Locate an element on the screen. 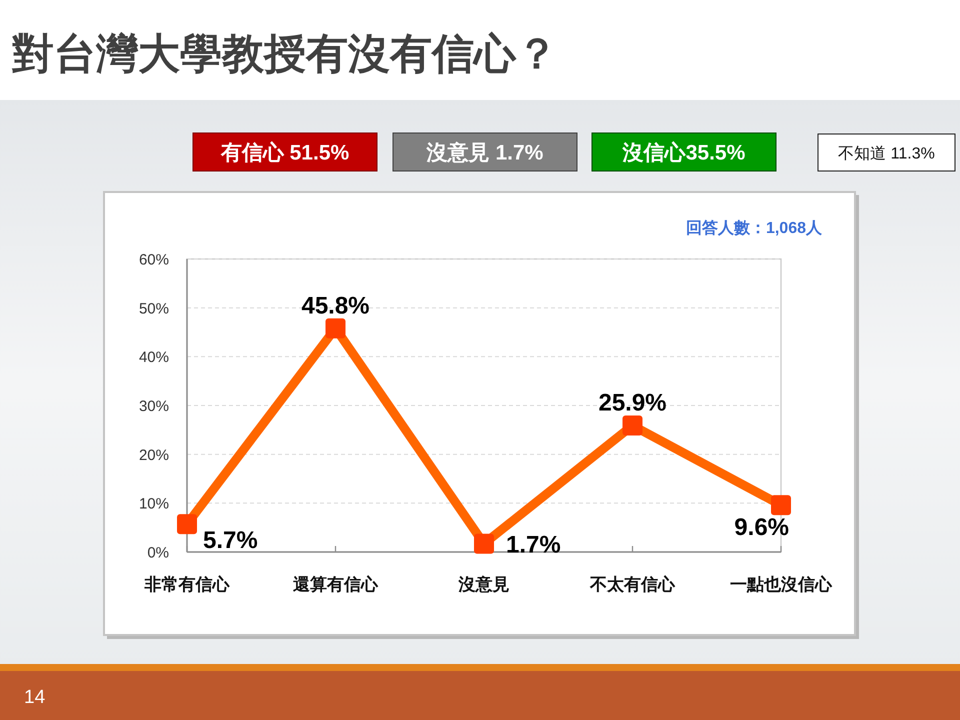 The image size is (960, 720). text: 回答人數：1,068人 is located at coordinates (754, 228).